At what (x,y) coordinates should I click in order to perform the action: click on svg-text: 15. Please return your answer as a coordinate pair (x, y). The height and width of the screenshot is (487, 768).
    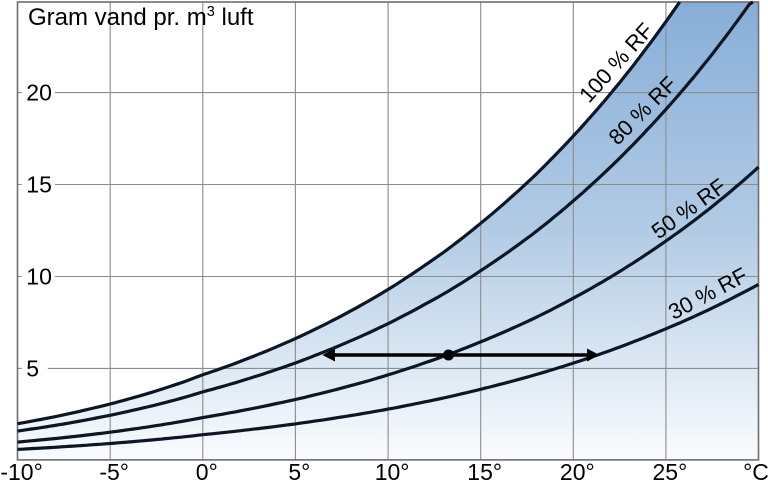
    Looking at the image, I should click on (39, 185).